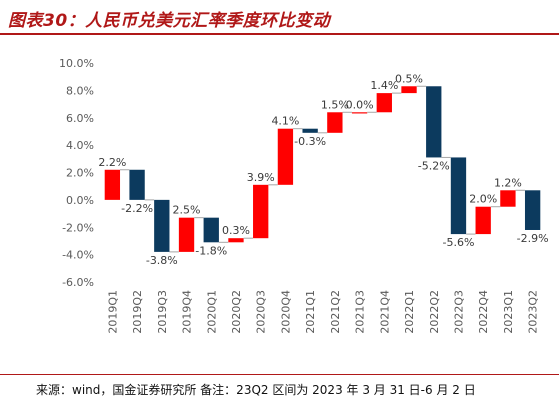  I want to click on x-tick-label: 2021Q2, so click(335, 312).